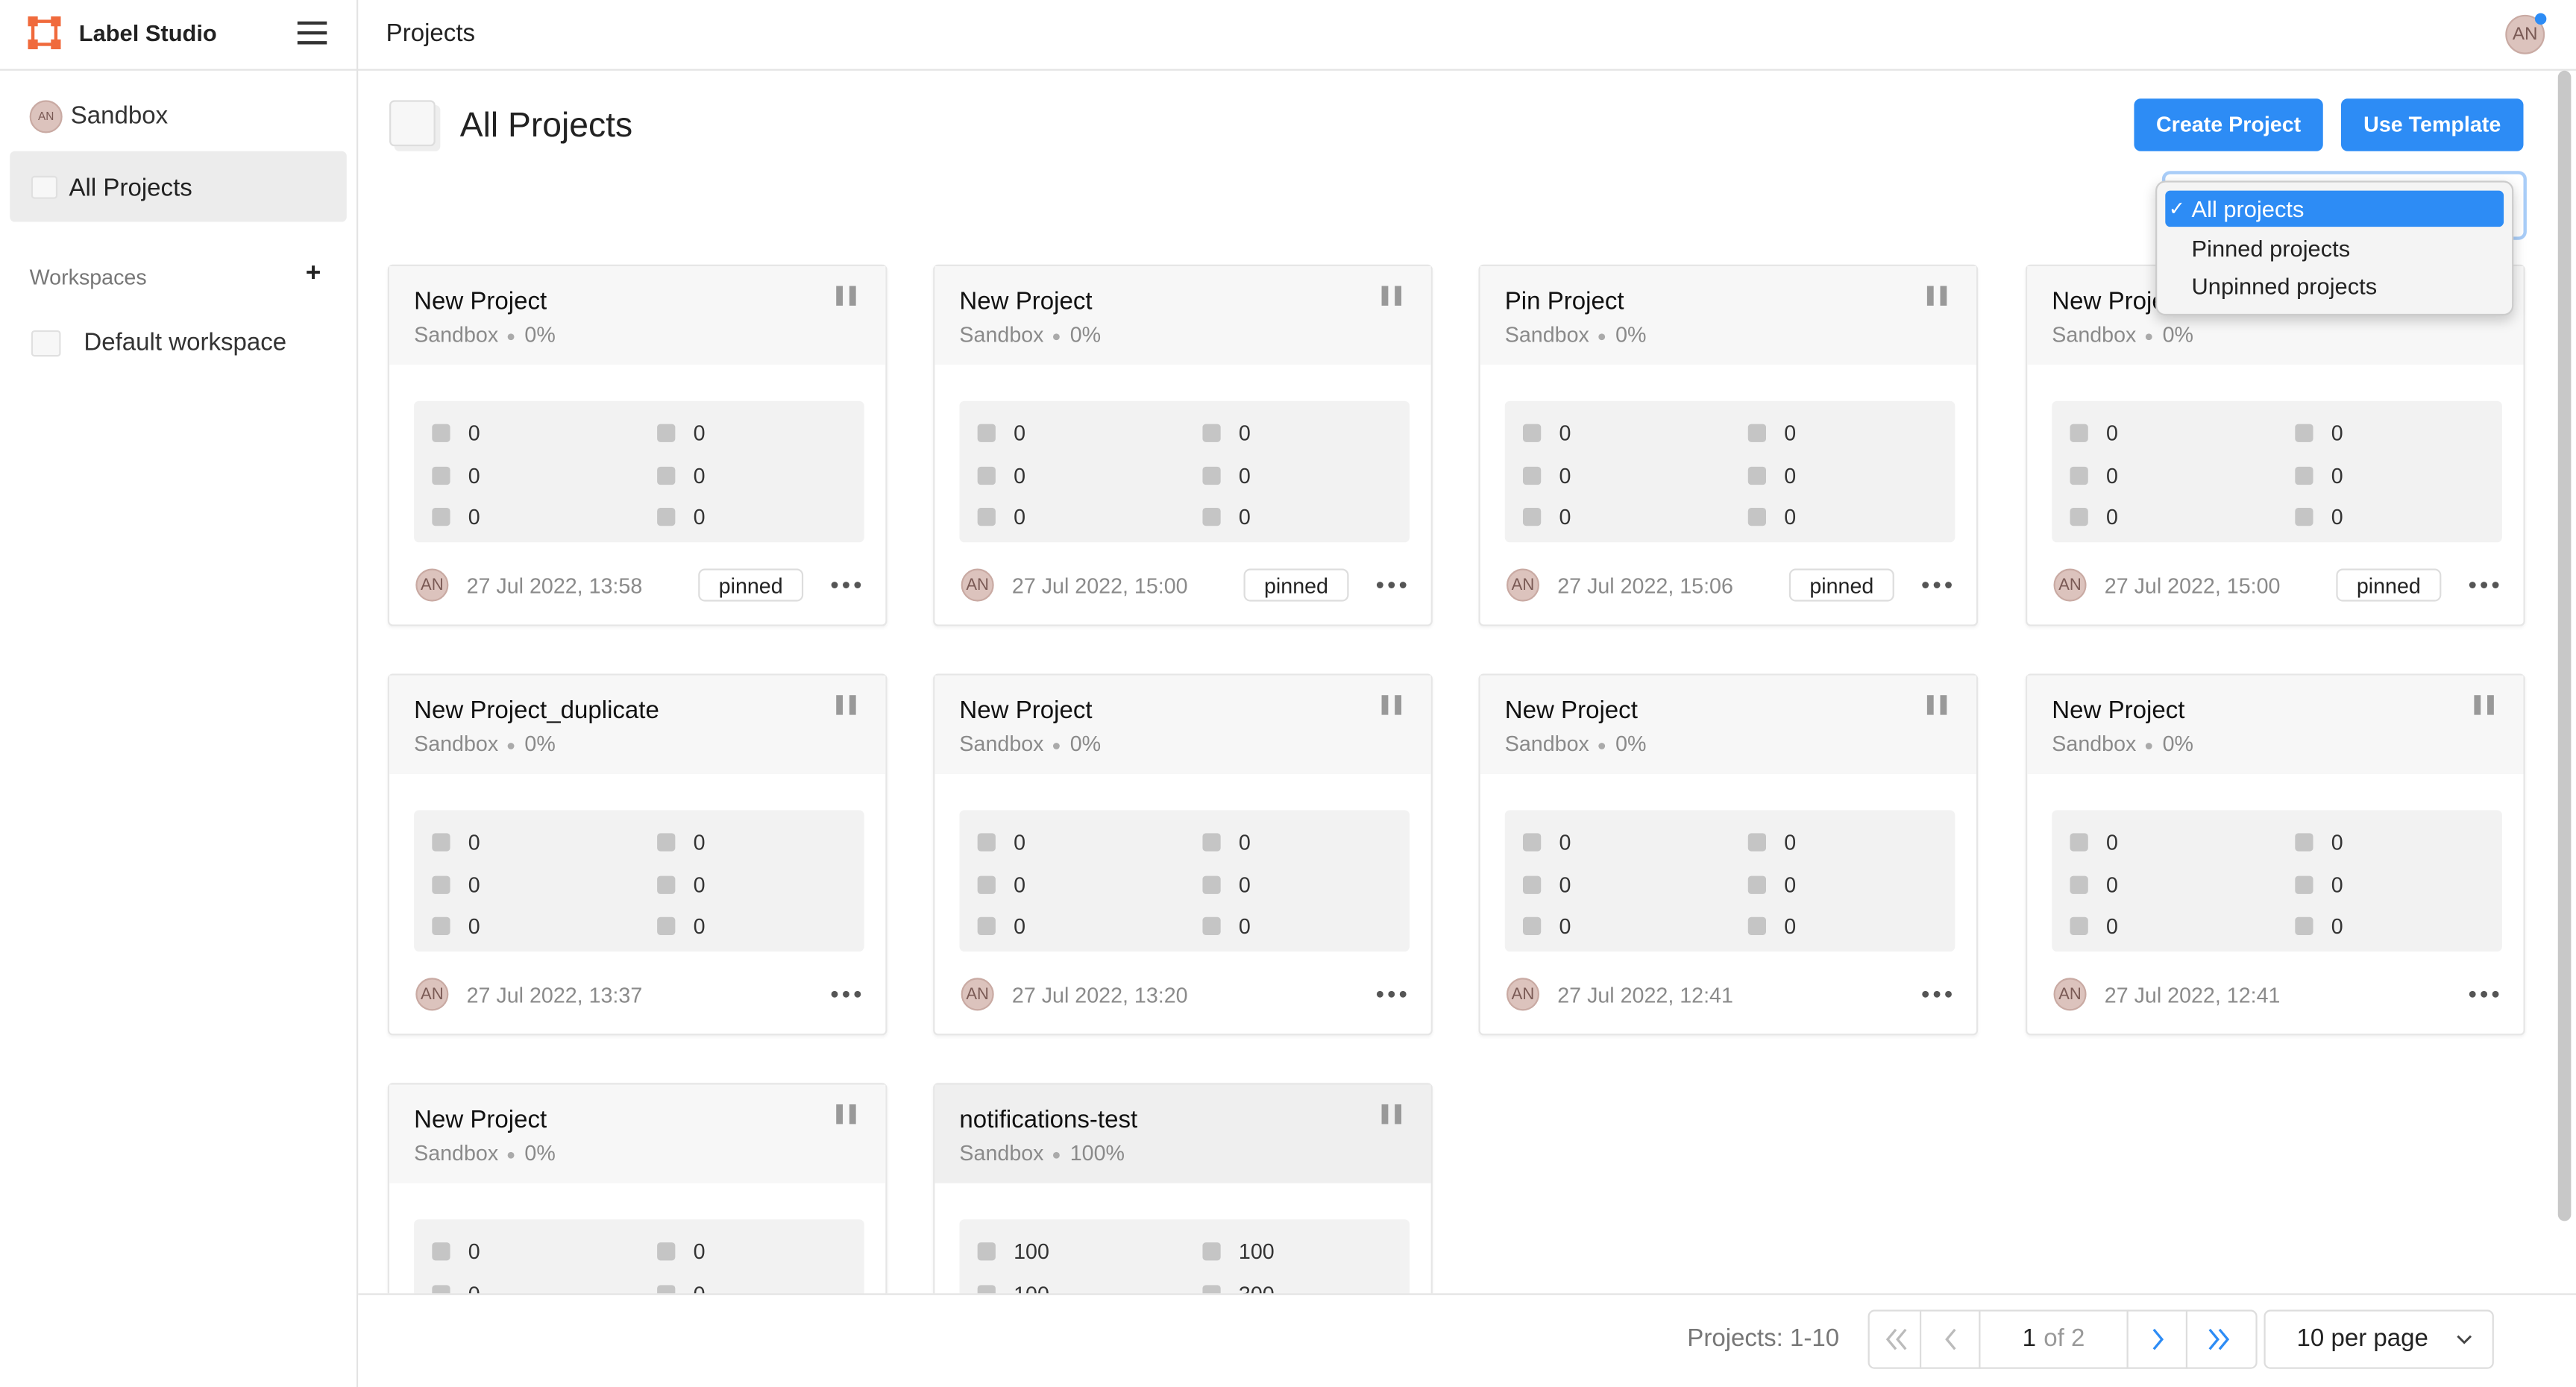  Describe the element at coordinates (2030, 1338) in the screenshot. I see `current-page: 1` at that location.